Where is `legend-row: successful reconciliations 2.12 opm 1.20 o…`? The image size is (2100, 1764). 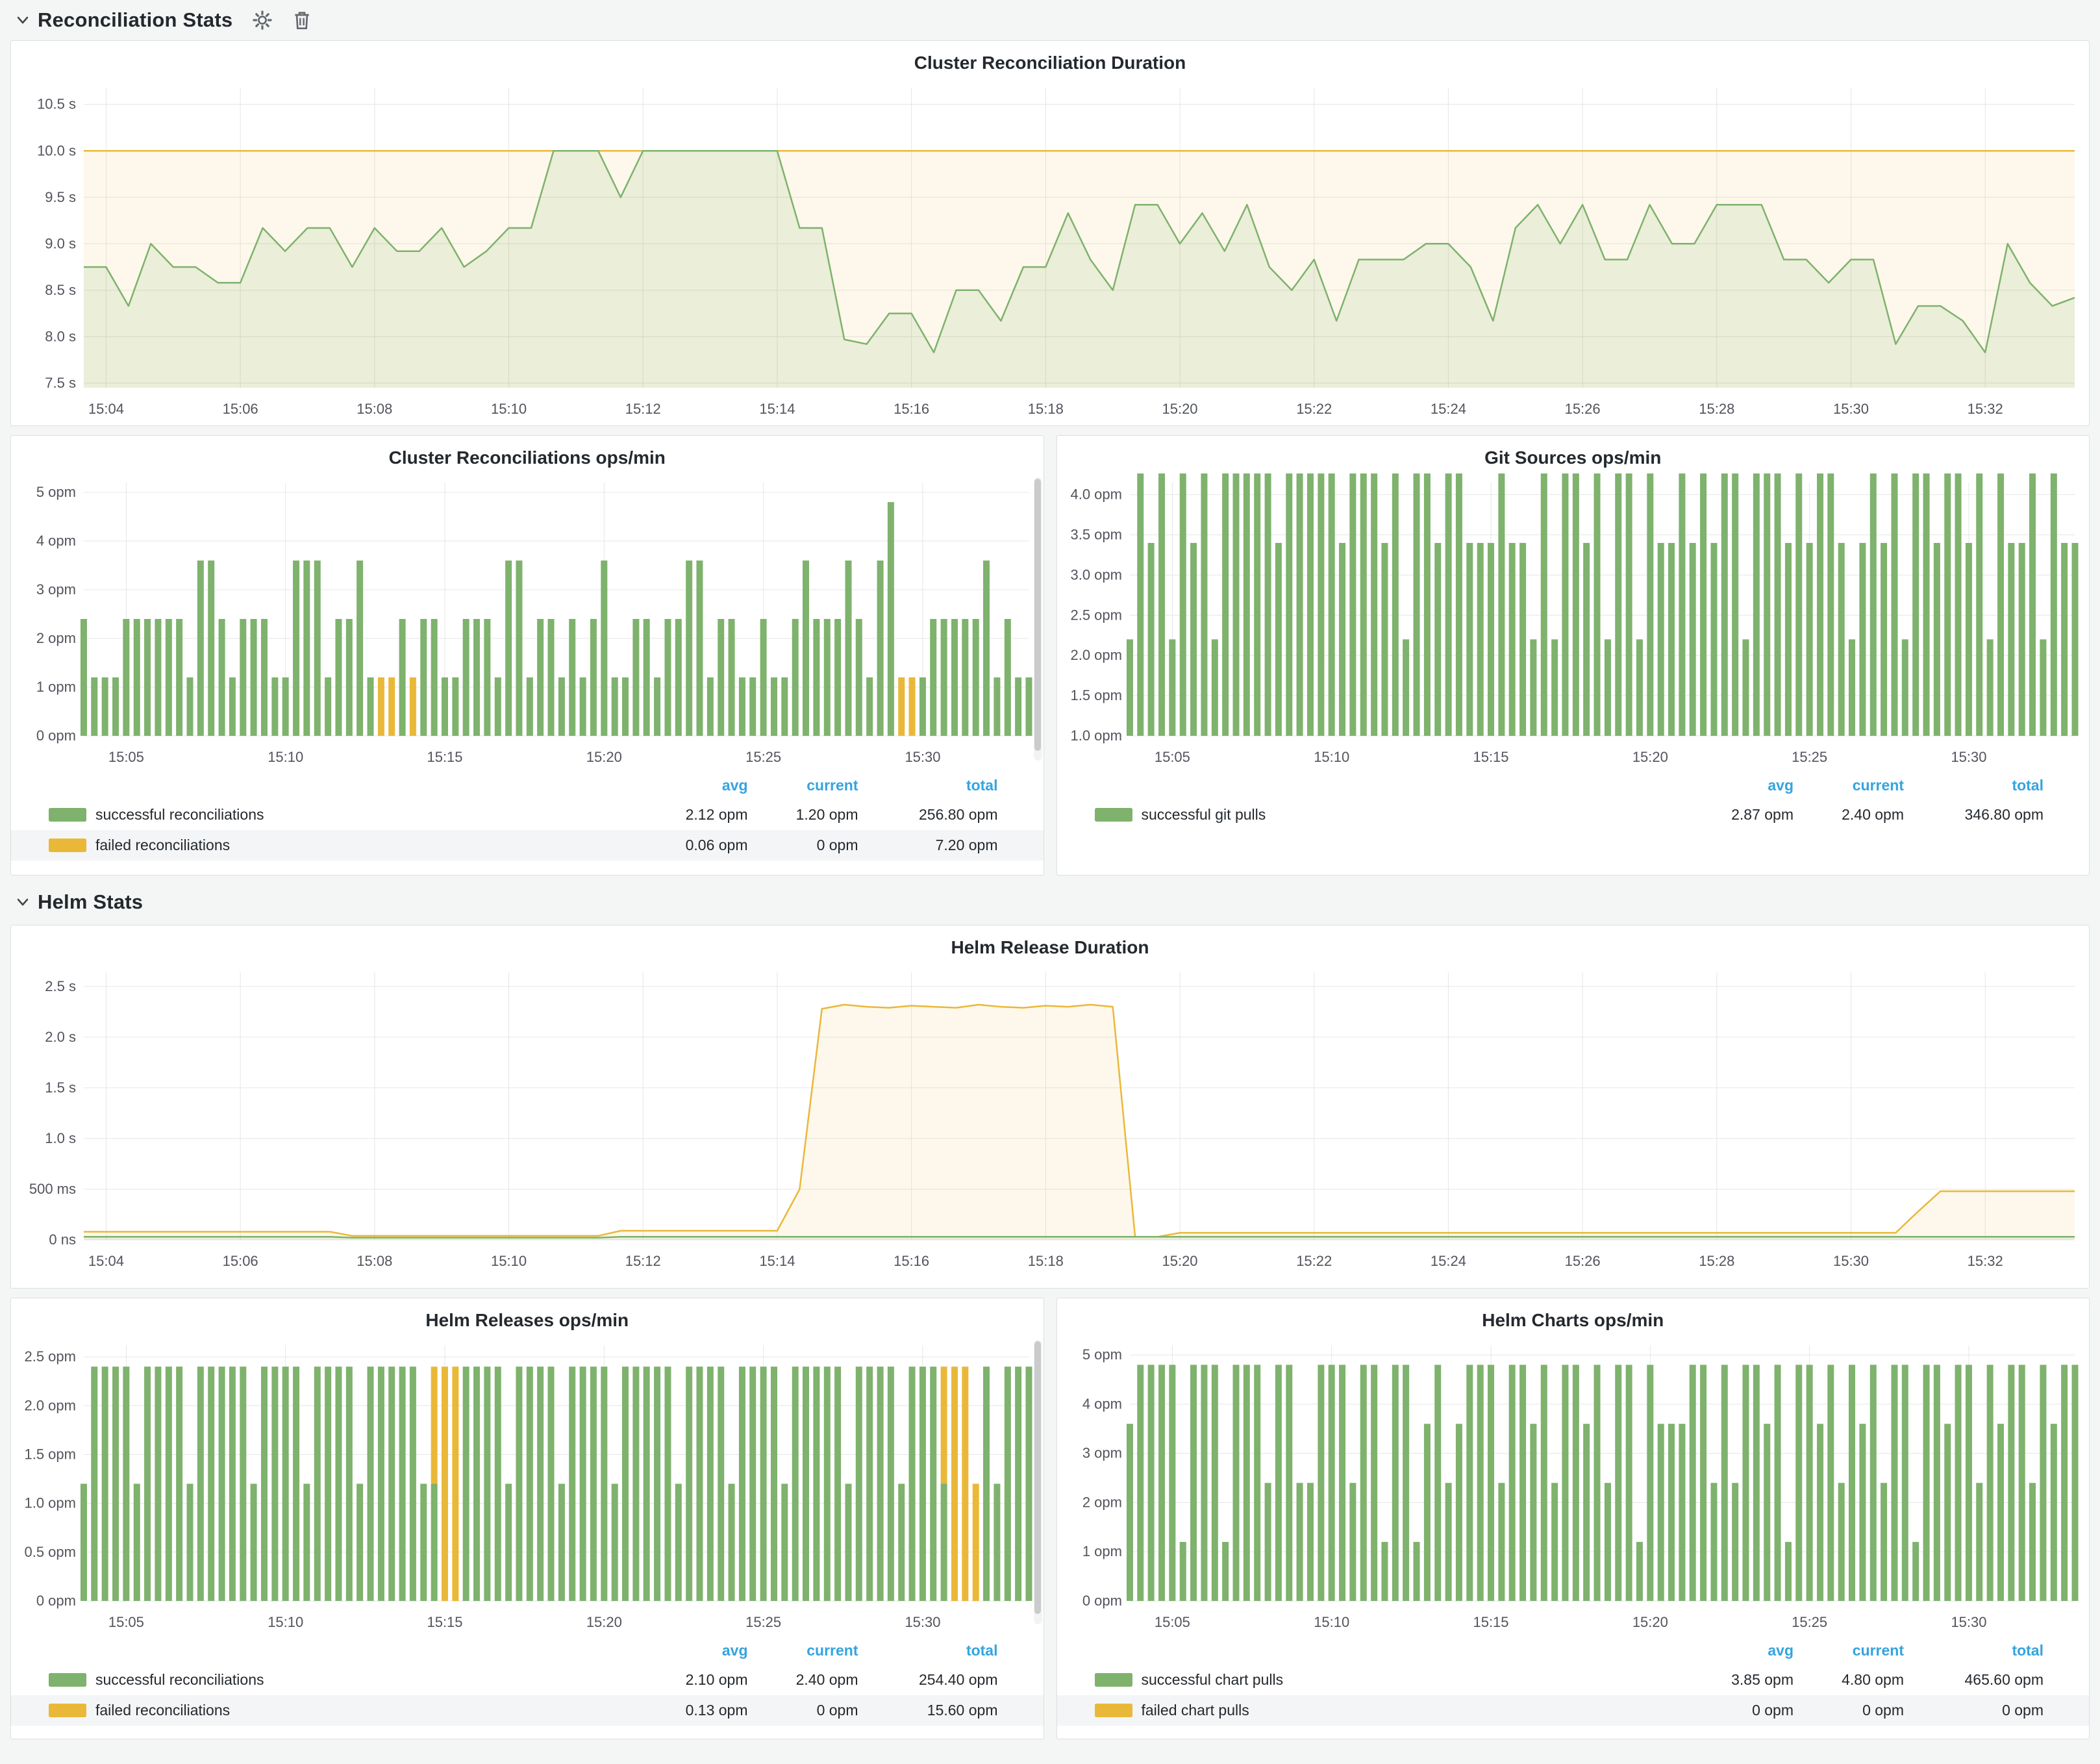
legend-row: successful reconciliations 2.12 opm 1.20 o… is located at coordinates (527, 815).